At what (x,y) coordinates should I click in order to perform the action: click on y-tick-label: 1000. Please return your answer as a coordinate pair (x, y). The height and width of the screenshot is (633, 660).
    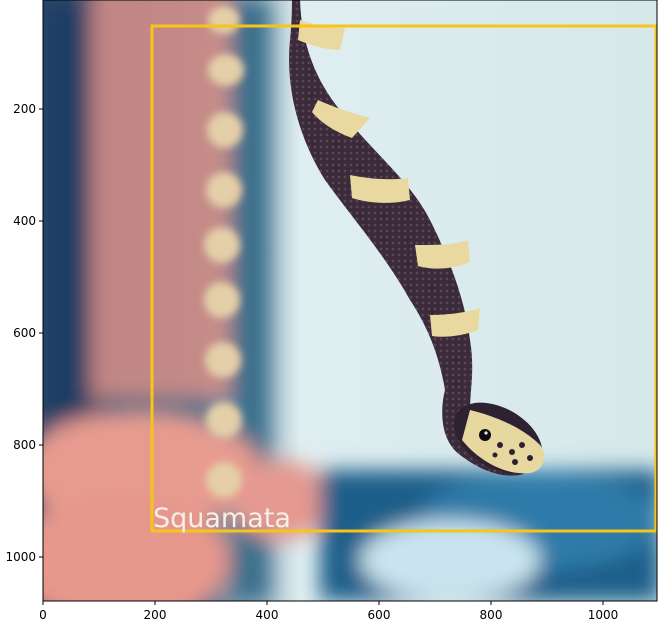
    Looking at the image, I should click on (20, 557).